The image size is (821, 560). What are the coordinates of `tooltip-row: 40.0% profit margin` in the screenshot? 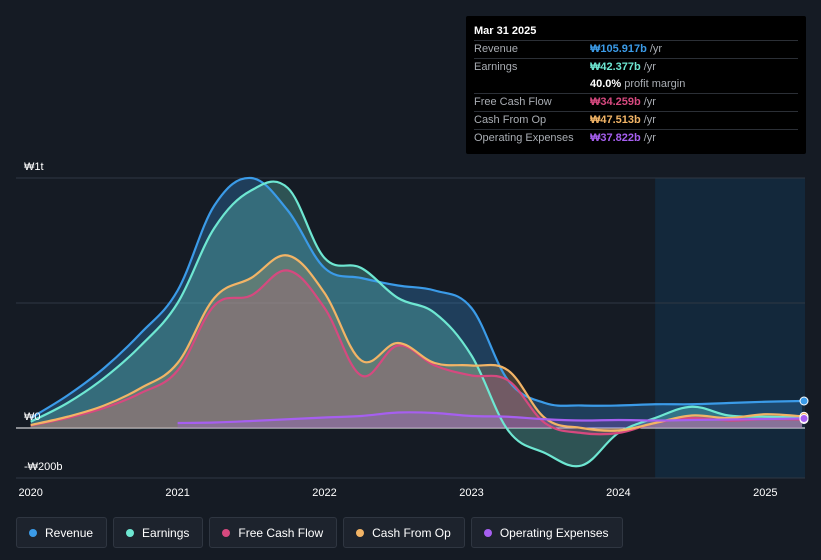 It's located at (636, 84).